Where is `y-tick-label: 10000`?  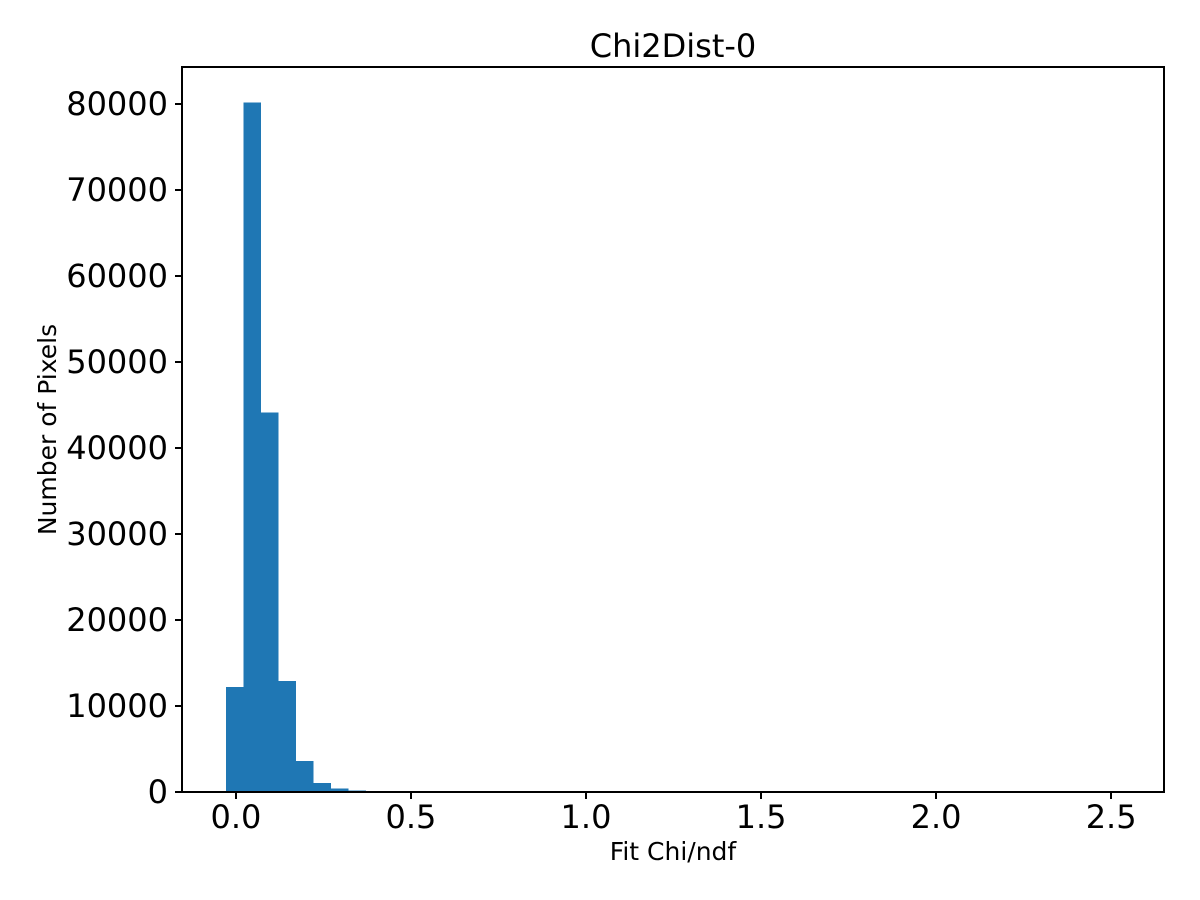 y-tick-label: 10000 is located at coordinates (117, 706).